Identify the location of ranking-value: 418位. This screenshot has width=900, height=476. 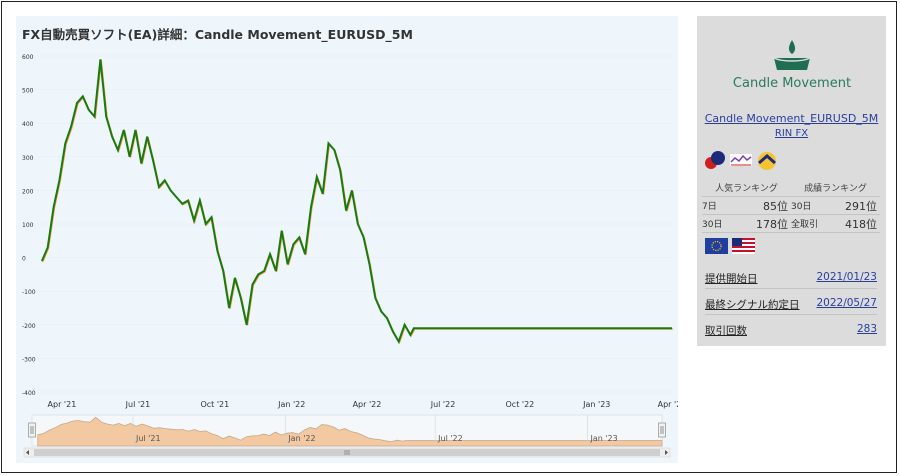
(854, 223).